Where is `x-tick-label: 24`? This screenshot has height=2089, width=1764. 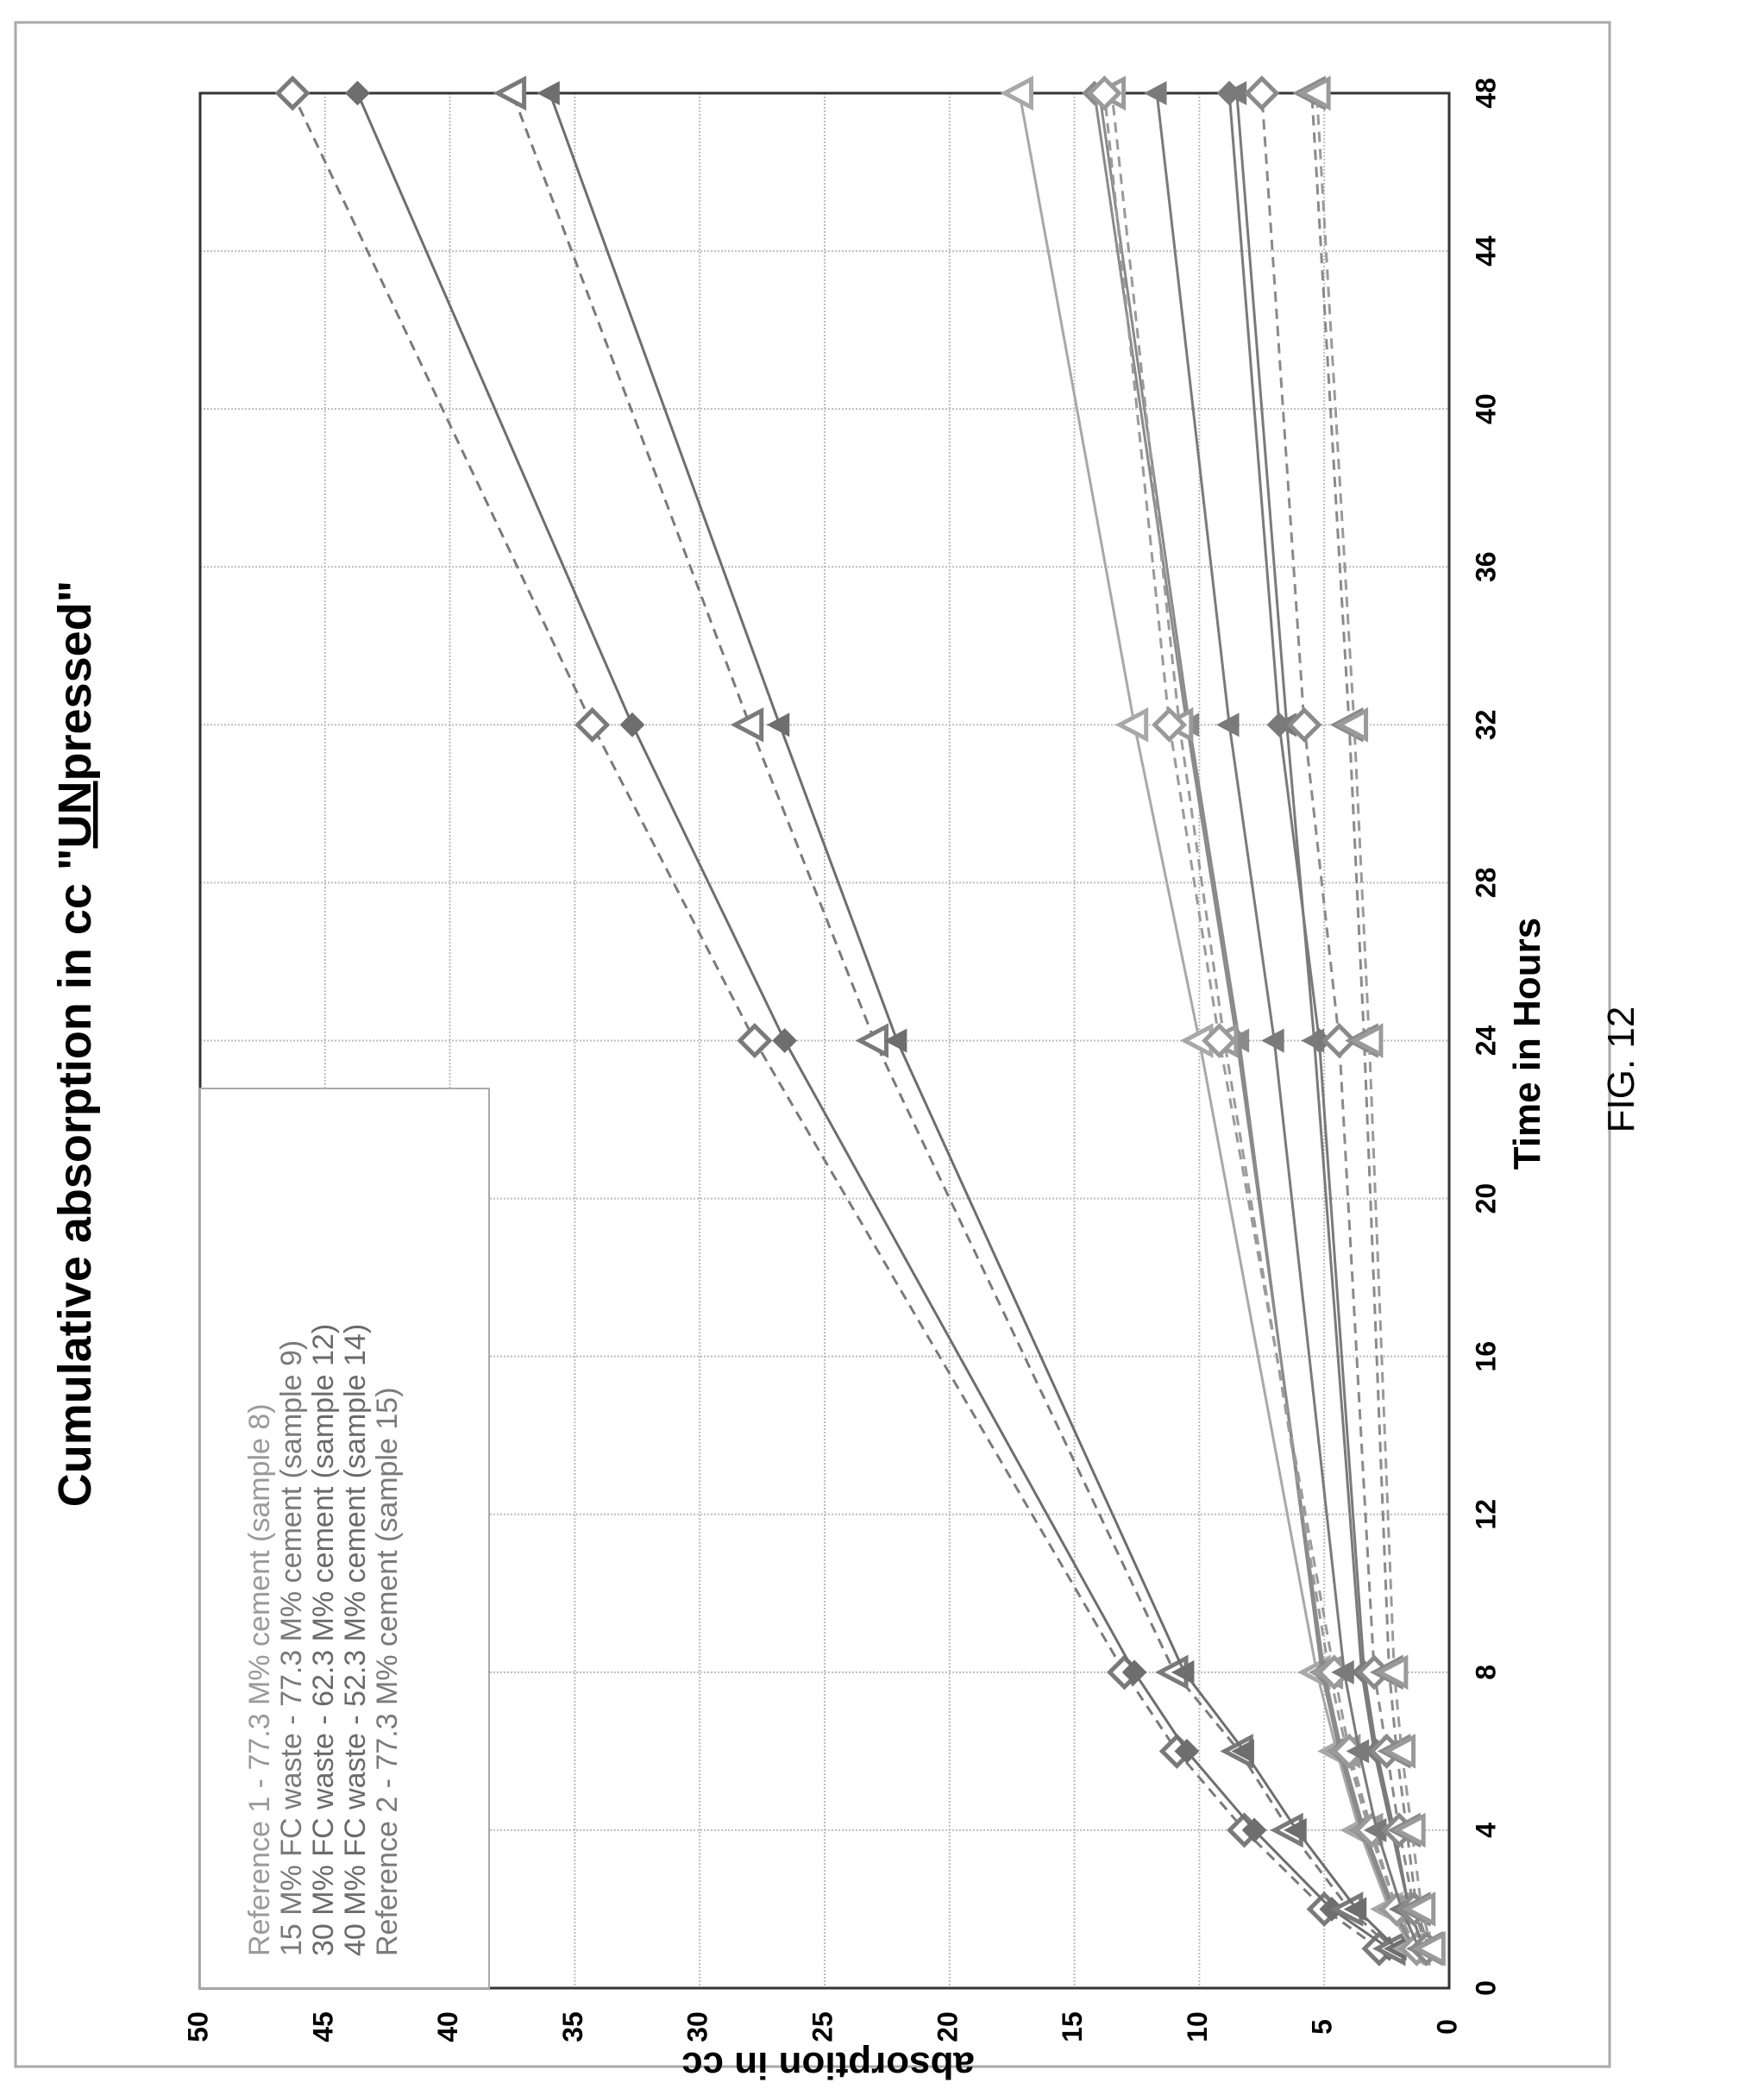 x-tick-label: 24 is located at coordinates (1485, 1042).